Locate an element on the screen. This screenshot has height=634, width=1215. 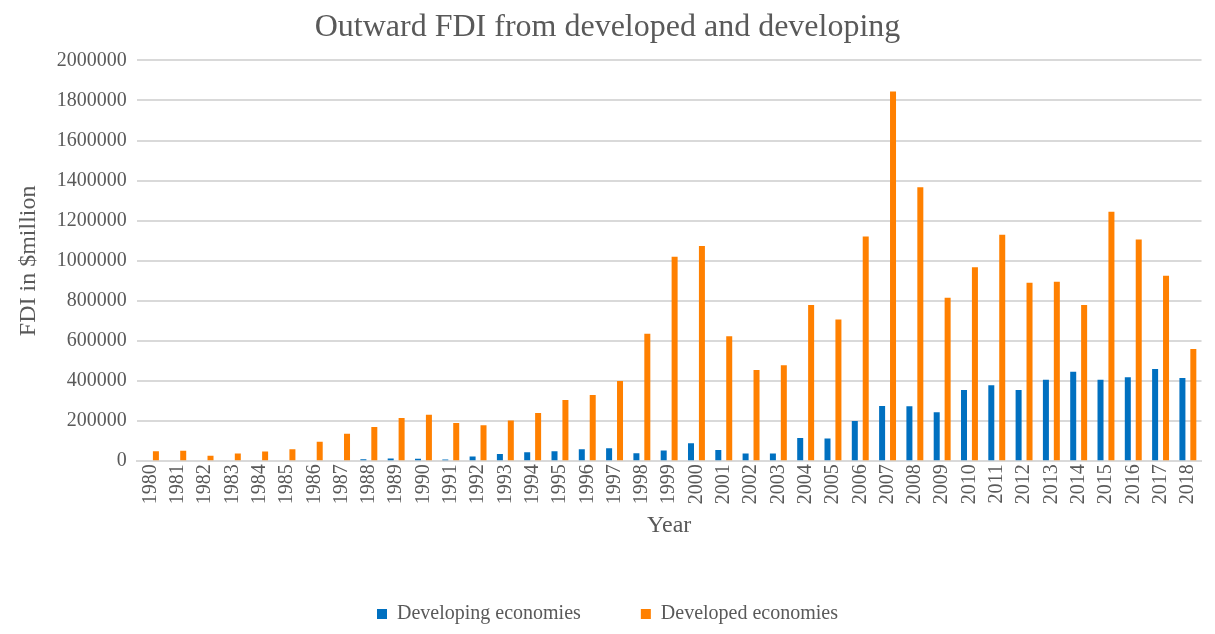
x-tick-label: 2008 is located at coordinates (913, 484).